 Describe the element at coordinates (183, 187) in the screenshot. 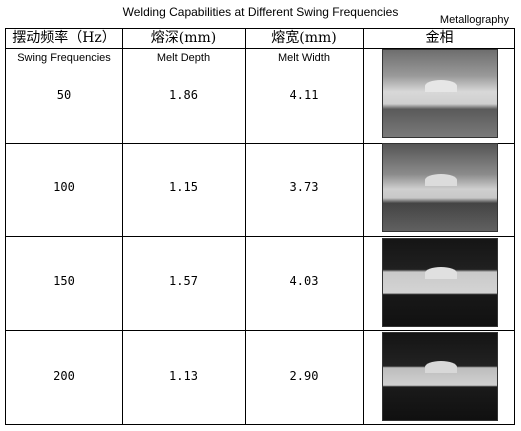

I see `table-cell: 1.15` at that location.